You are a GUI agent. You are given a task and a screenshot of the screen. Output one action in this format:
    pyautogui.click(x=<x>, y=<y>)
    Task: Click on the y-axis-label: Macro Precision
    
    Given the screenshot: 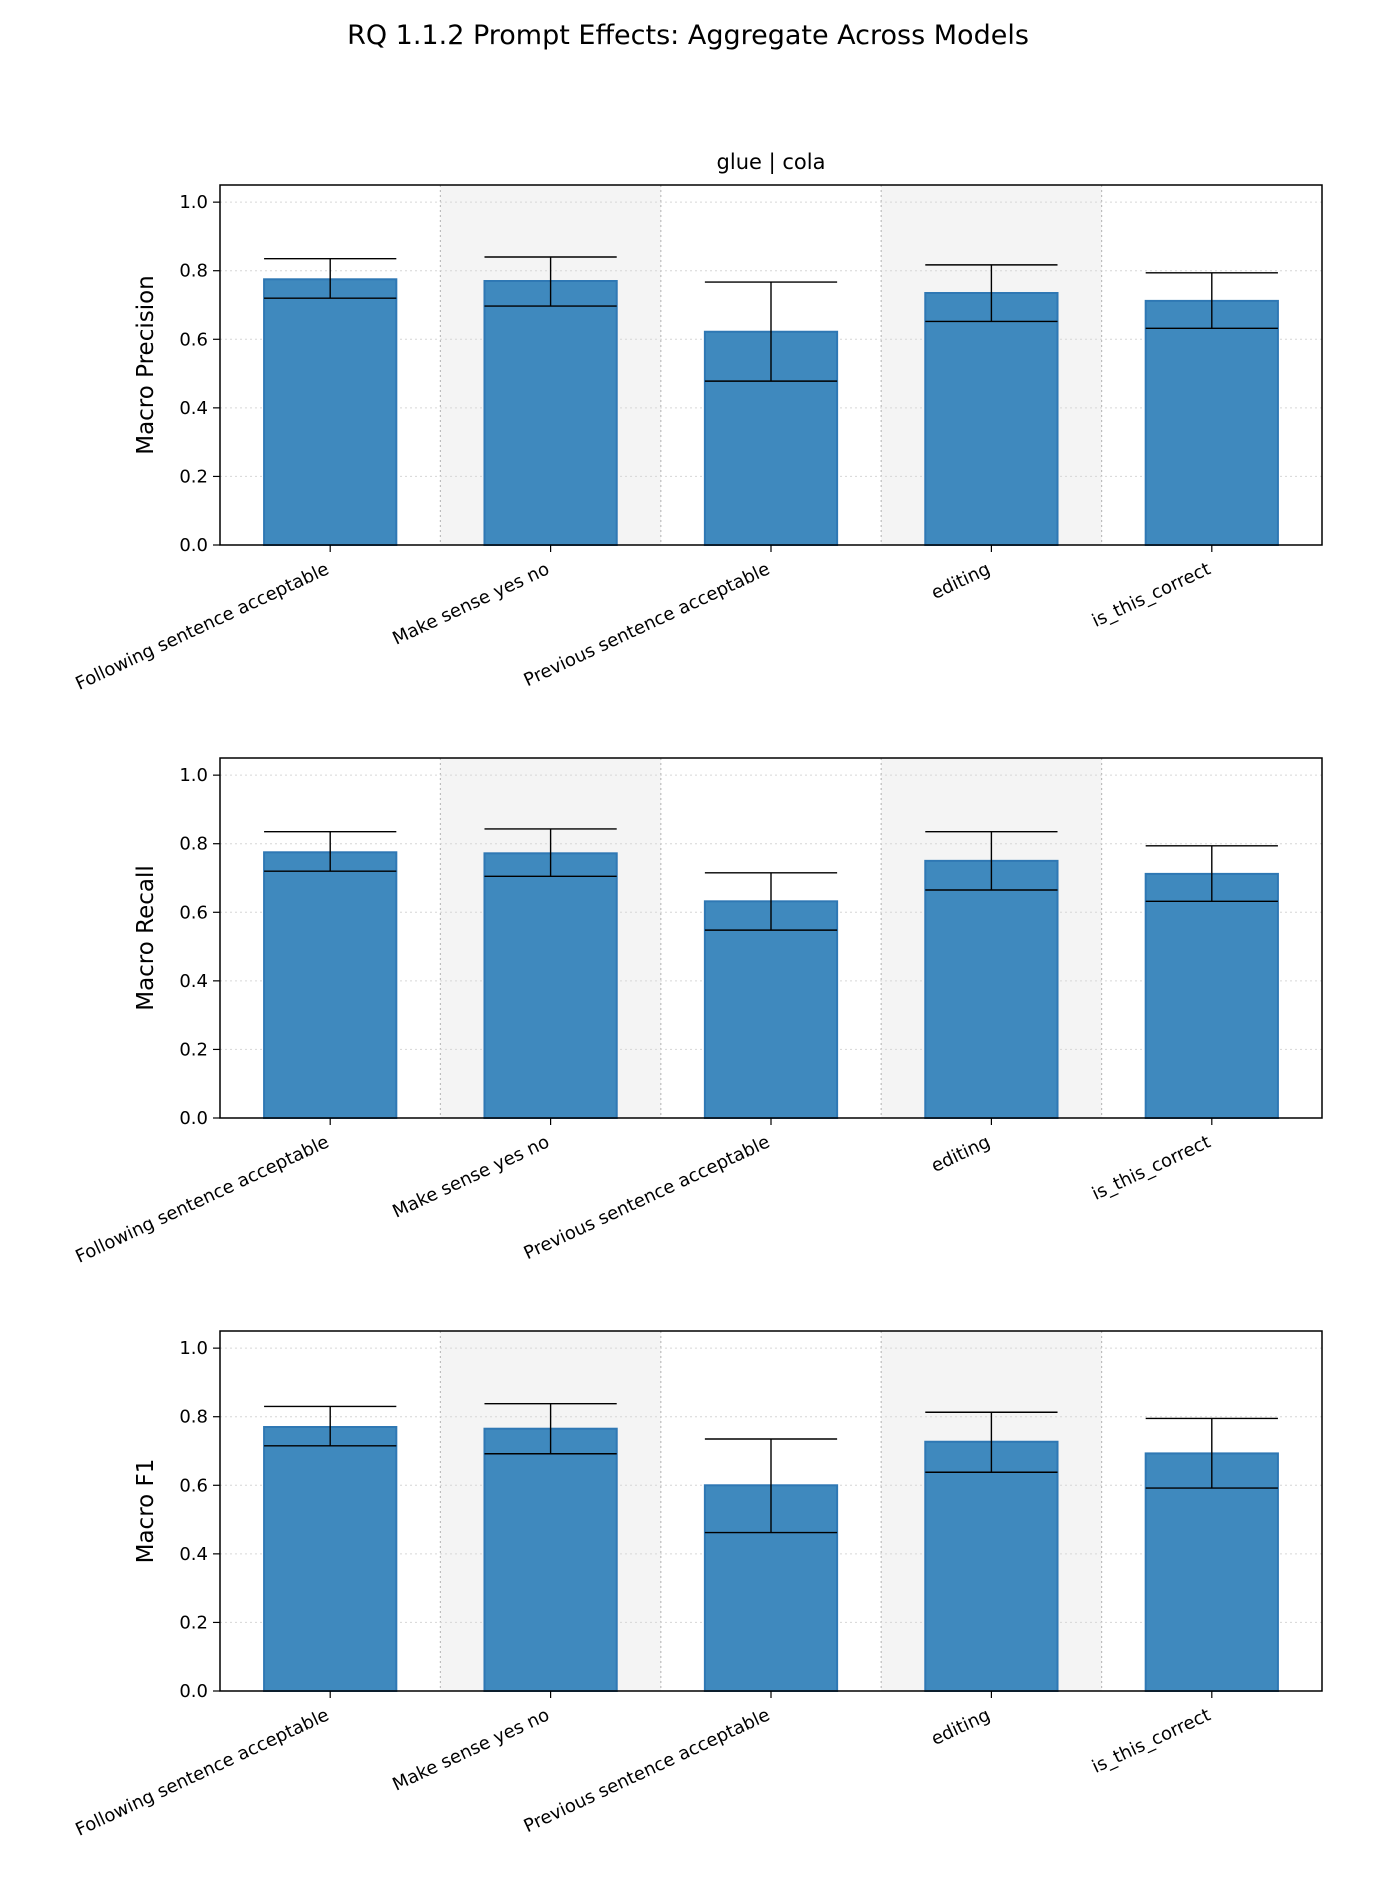 What is the action you would take?
    pyautogui.click(x=146, y=365)
    